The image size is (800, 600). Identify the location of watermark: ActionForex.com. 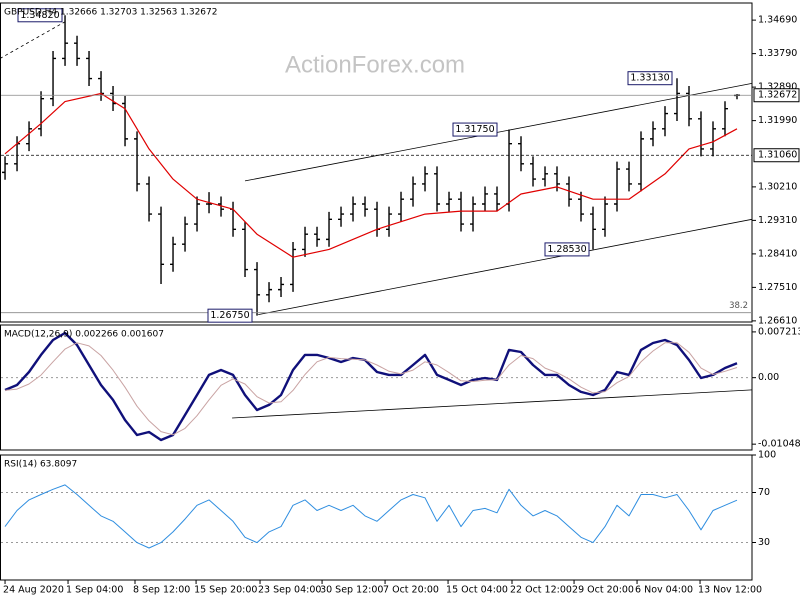
(375, 64).